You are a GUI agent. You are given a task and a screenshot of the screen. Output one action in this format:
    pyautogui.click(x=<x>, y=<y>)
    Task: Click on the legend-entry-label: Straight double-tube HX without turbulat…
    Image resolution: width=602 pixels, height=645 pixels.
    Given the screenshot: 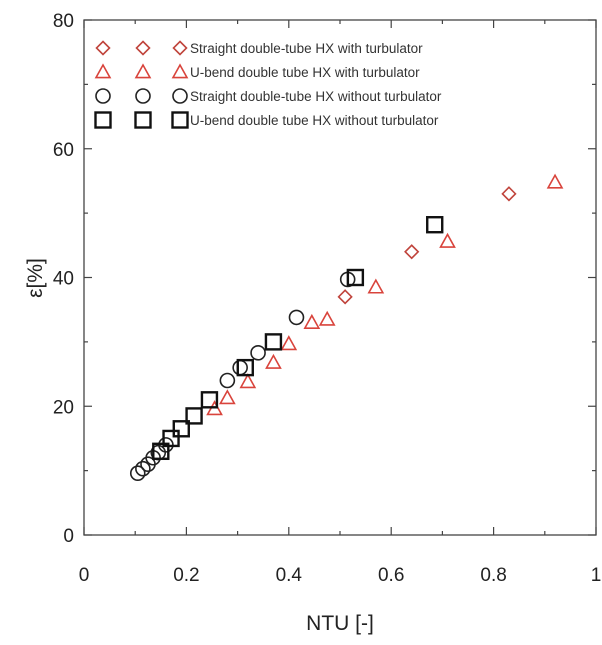 What is the action you would take?
    pyautogui.click(x=316, y=96)
    